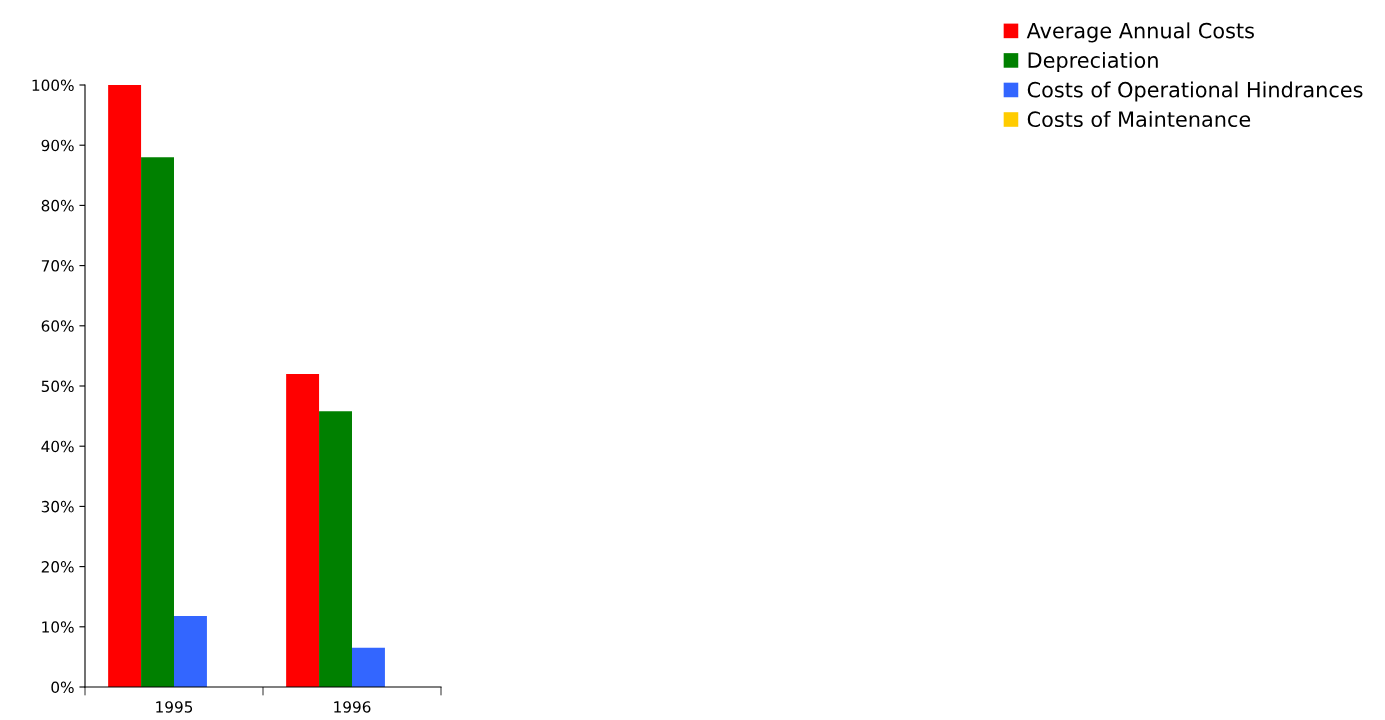 This screenshot has width=1385, height=720. I want to click on y-tick-label: 10%, so click(58, 627).